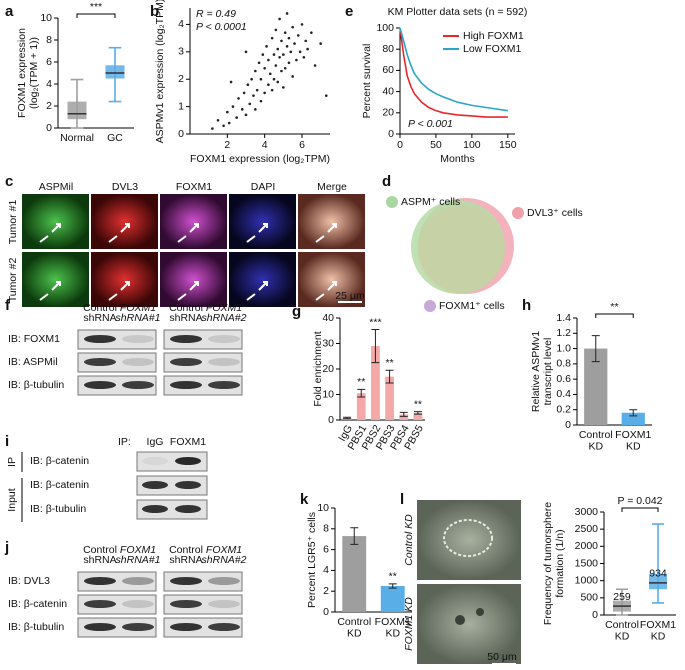  Describe the element at coordinates (124, 442) in the screenshot. I see `ip-label: IP:` at that location.